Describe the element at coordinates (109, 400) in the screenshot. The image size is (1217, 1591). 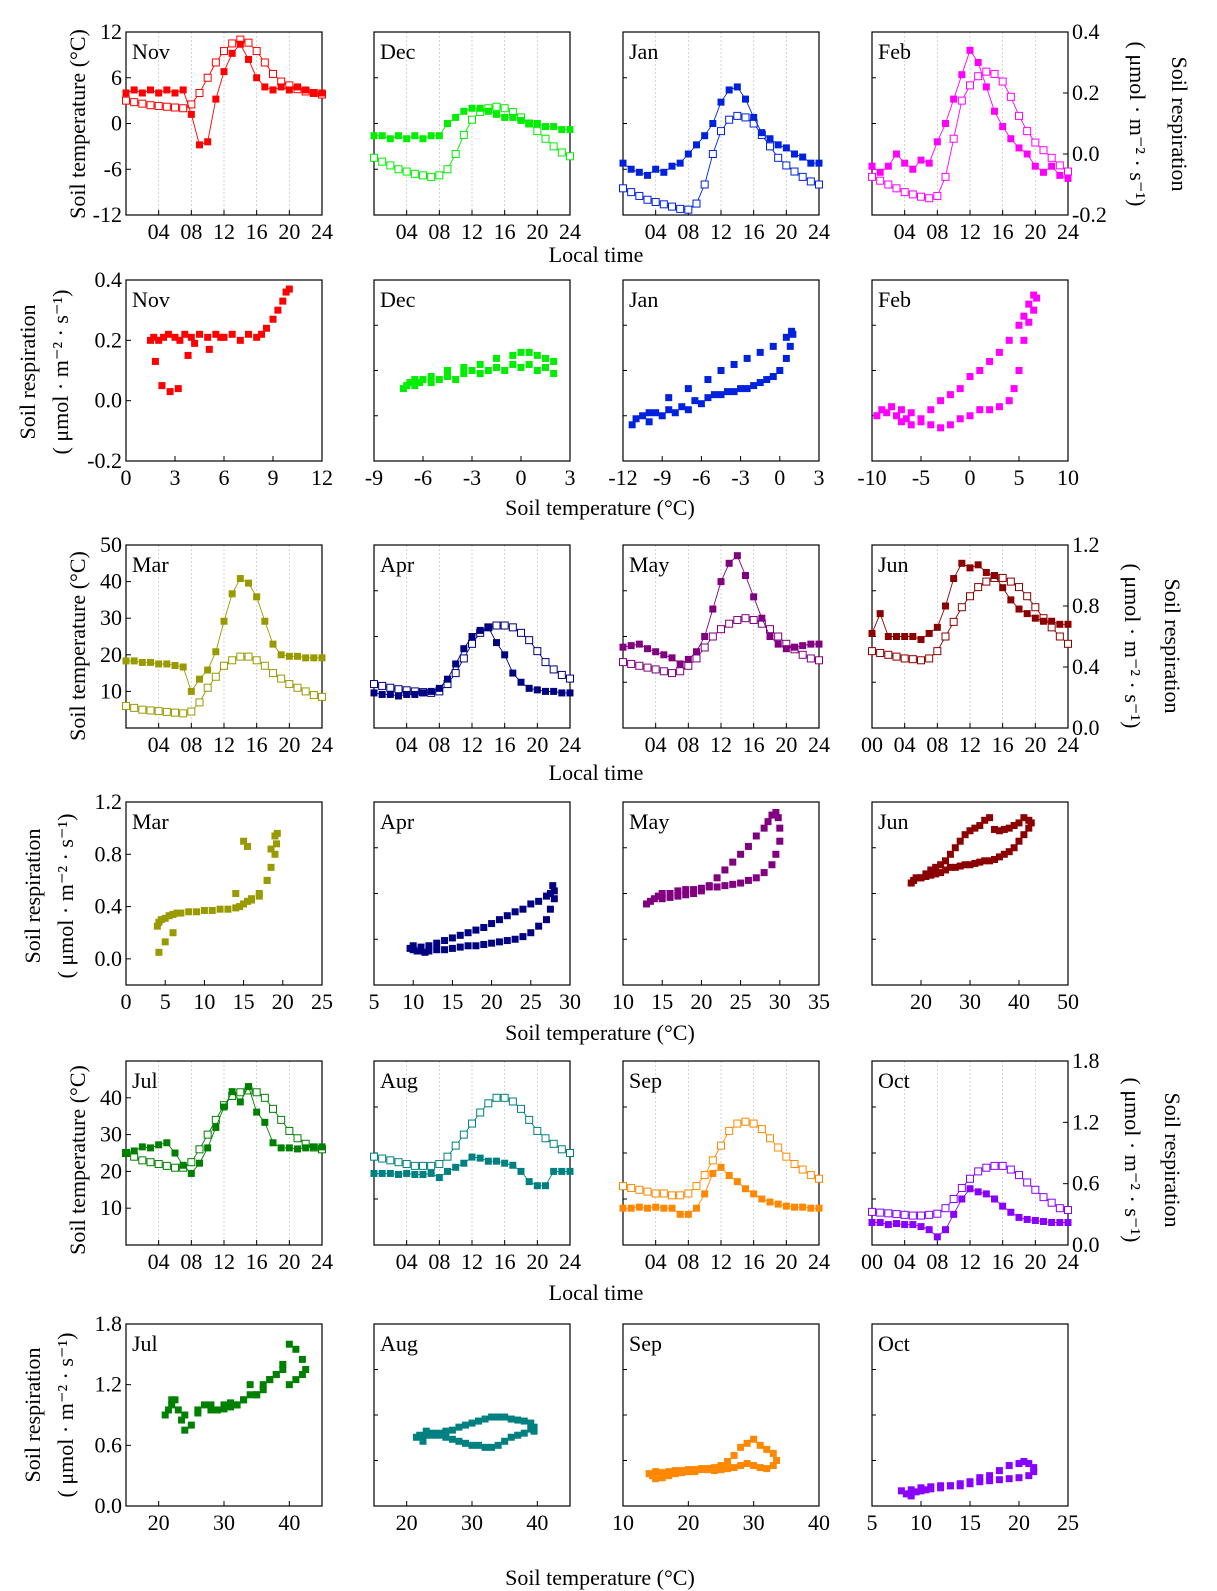
I see `y-tick-label: 0.0` at that location.